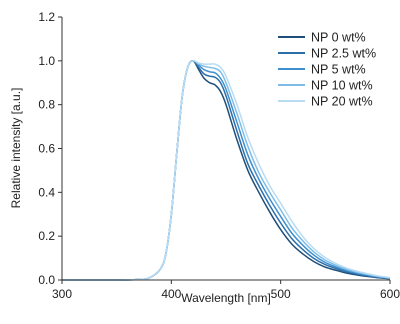  What do you see at coordinates (342, 102) in the screenshot?
I see `legend-label-4: NP 20 wt%` at bounding box center [342, 102].